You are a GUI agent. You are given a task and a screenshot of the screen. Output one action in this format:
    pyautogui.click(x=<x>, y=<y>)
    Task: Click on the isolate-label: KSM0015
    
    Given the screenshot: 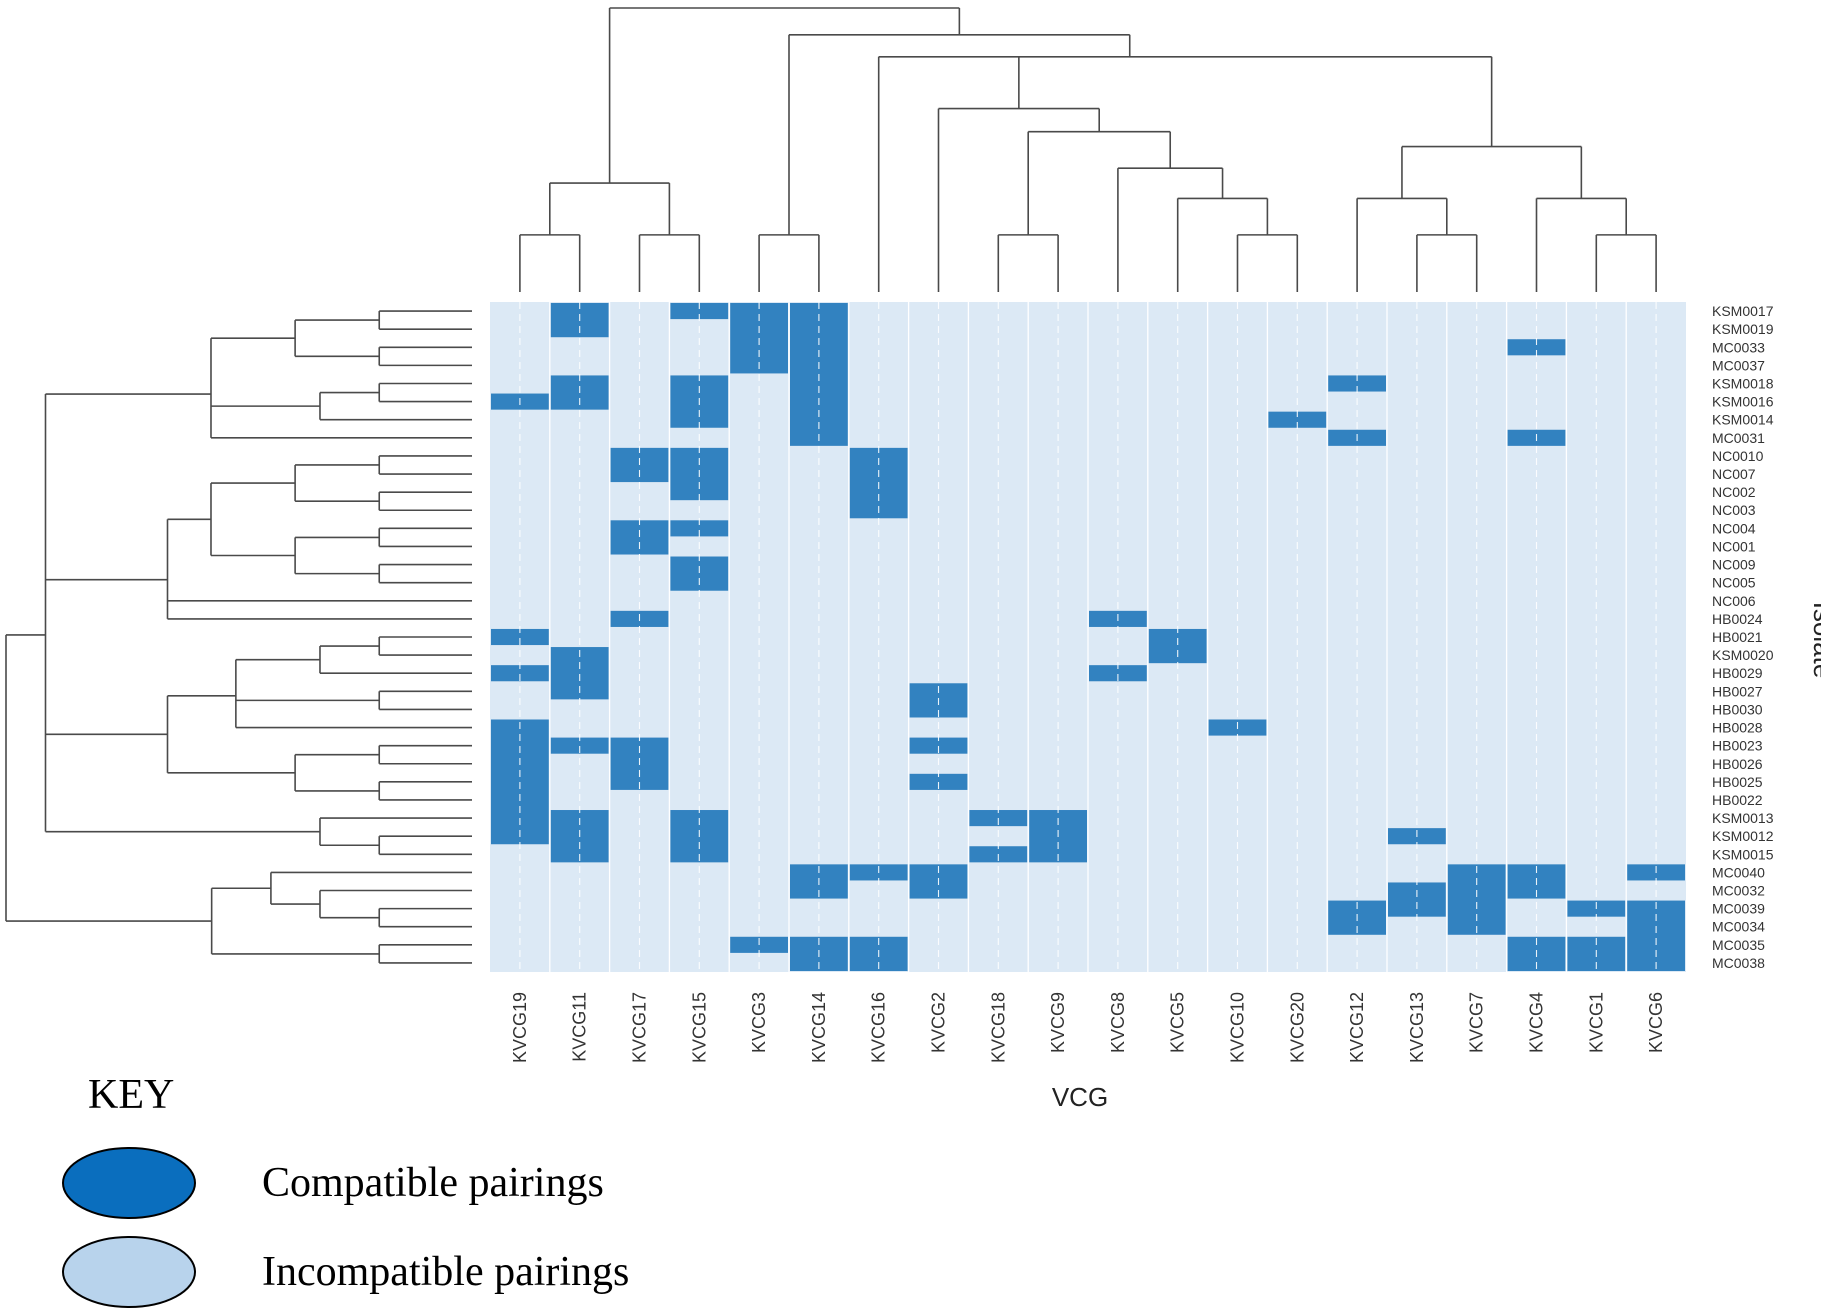 What is the action you would take?
    pyautogui.click(x=1743, y=854)
    